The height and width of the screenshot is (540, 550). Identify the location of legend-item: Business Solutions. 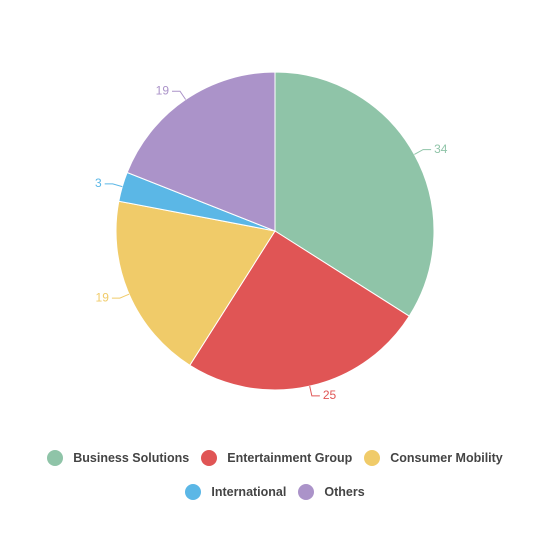
(118, 458).